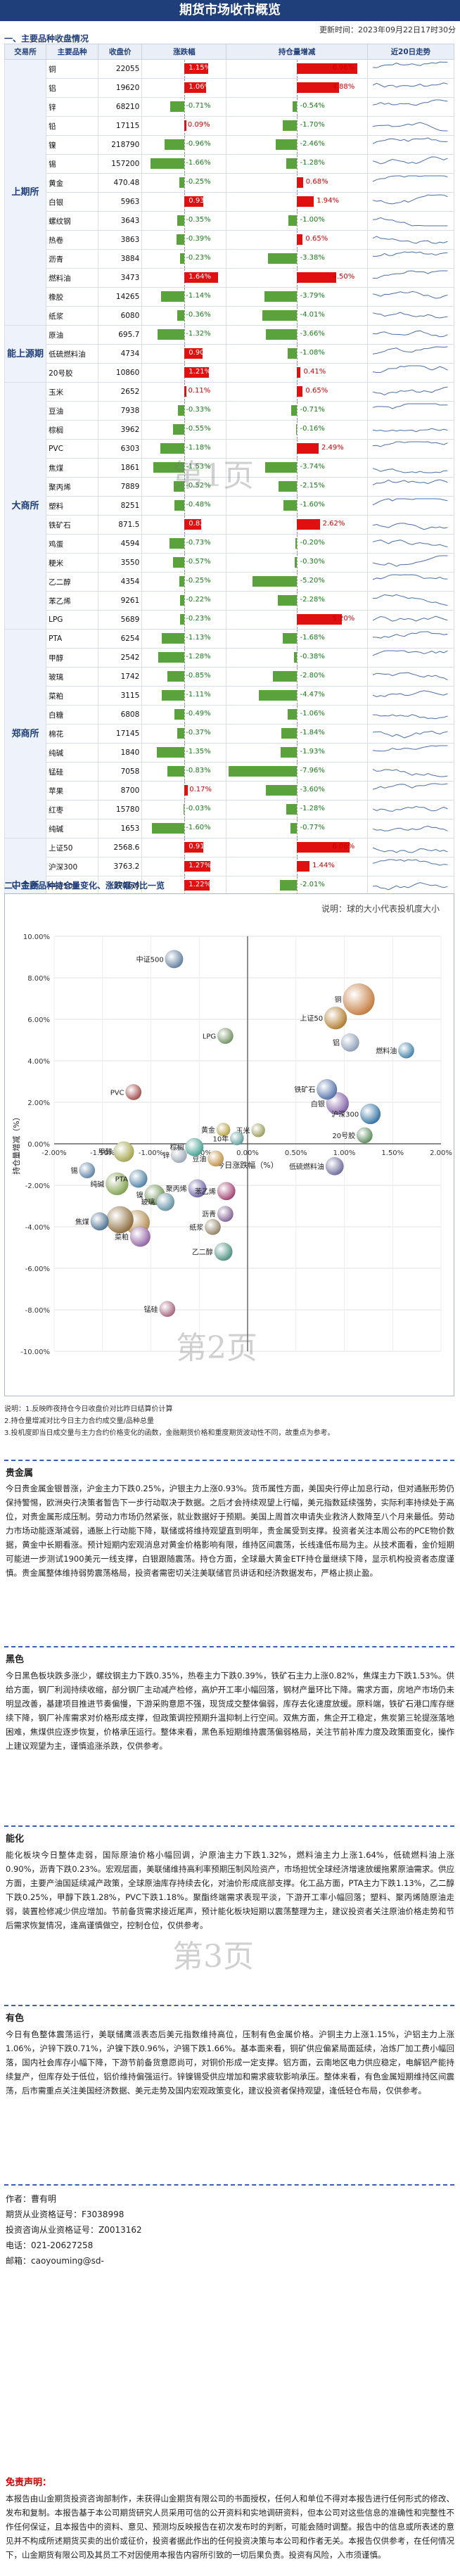 The image size is (460, 2576). Describe the element at coordinates (297, 373) in the screenshot. I see `oi-cell: 0.41%` at that location.